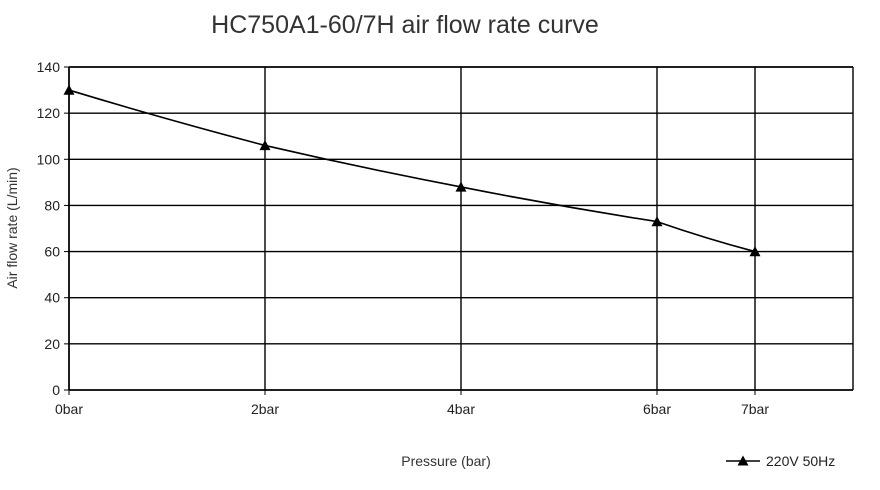  Describe the element at coordinates (12, 227) in the screenshot. I see `y-axis-label: Air flow rate (L/min)` at that location.